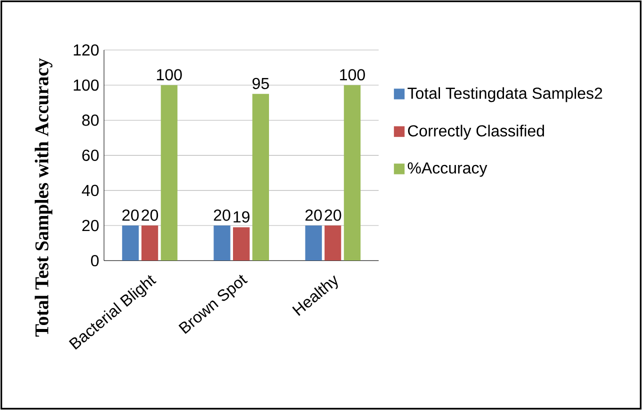 The width and height of the screenshot is (642, 410). What do you see at coordinates (476, 132) in the screenshot?
I see `legend-label: Correctly Classified` at bounding box center [476, 132].